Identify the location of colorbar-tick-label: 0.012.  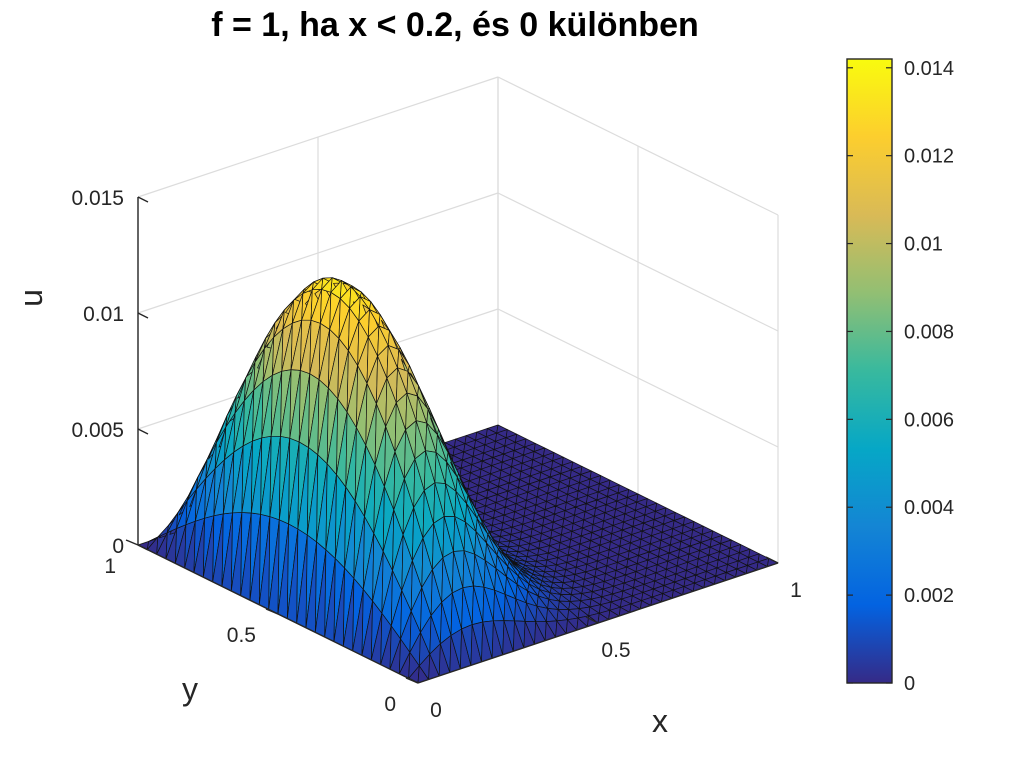
(929, 157).